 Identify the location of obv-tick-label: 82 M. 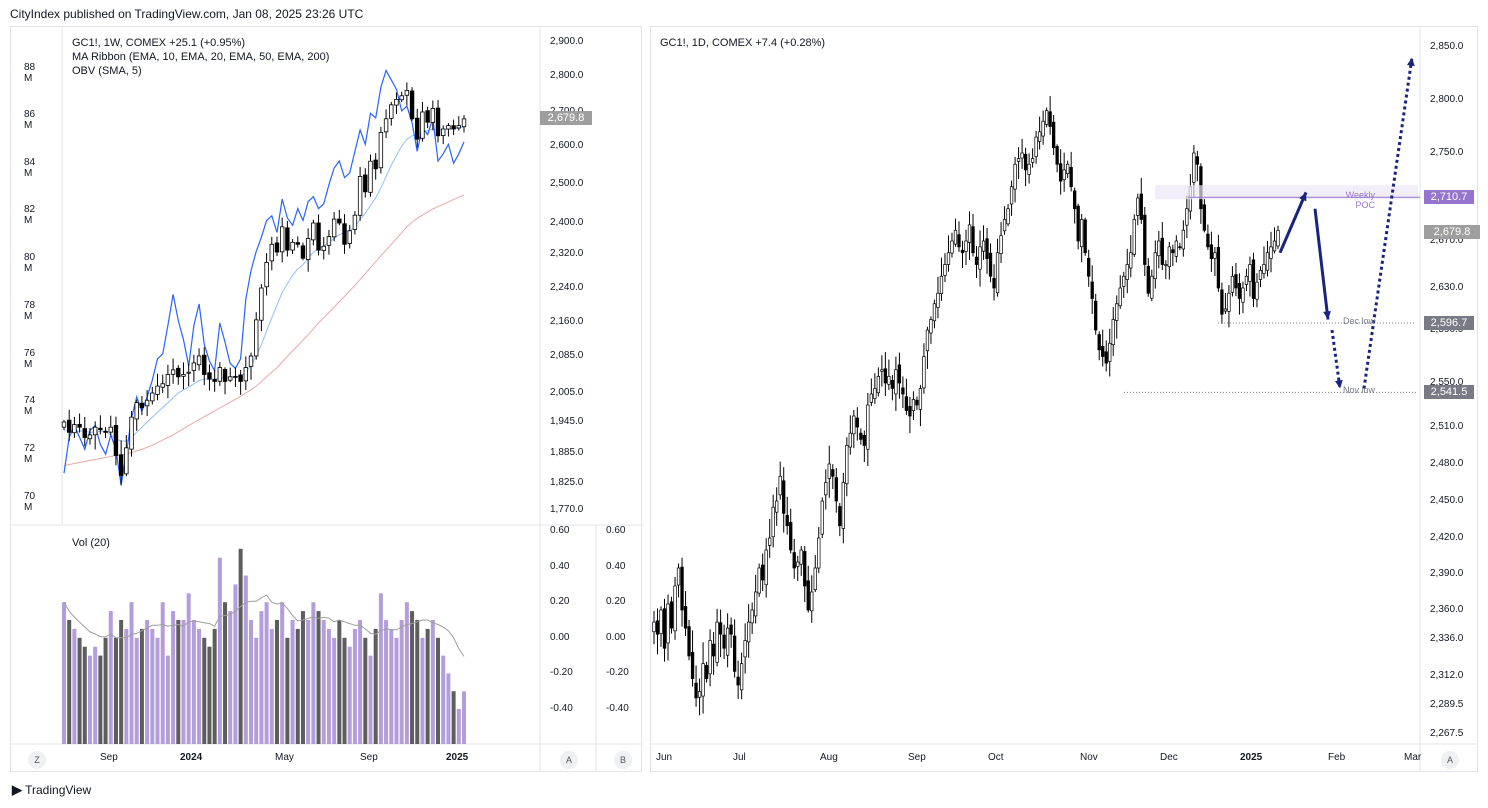
(30, 215).